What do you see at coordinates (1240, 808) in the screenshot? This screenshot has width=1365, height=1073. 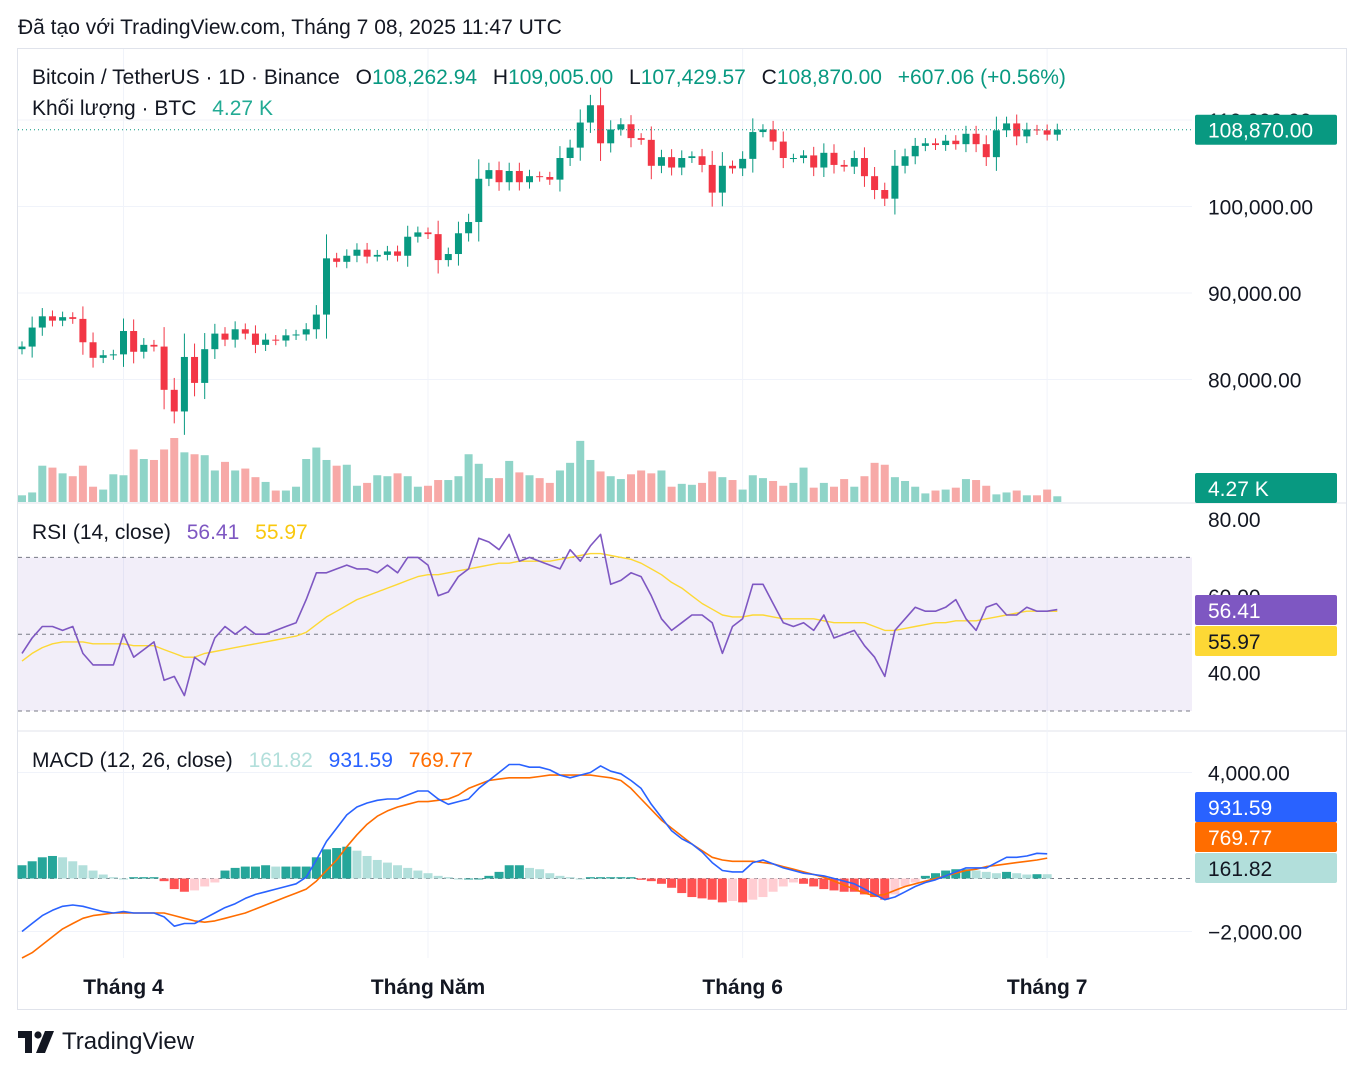 I see `macd-value-label: 931.59` at bounding box center [1240, 808].